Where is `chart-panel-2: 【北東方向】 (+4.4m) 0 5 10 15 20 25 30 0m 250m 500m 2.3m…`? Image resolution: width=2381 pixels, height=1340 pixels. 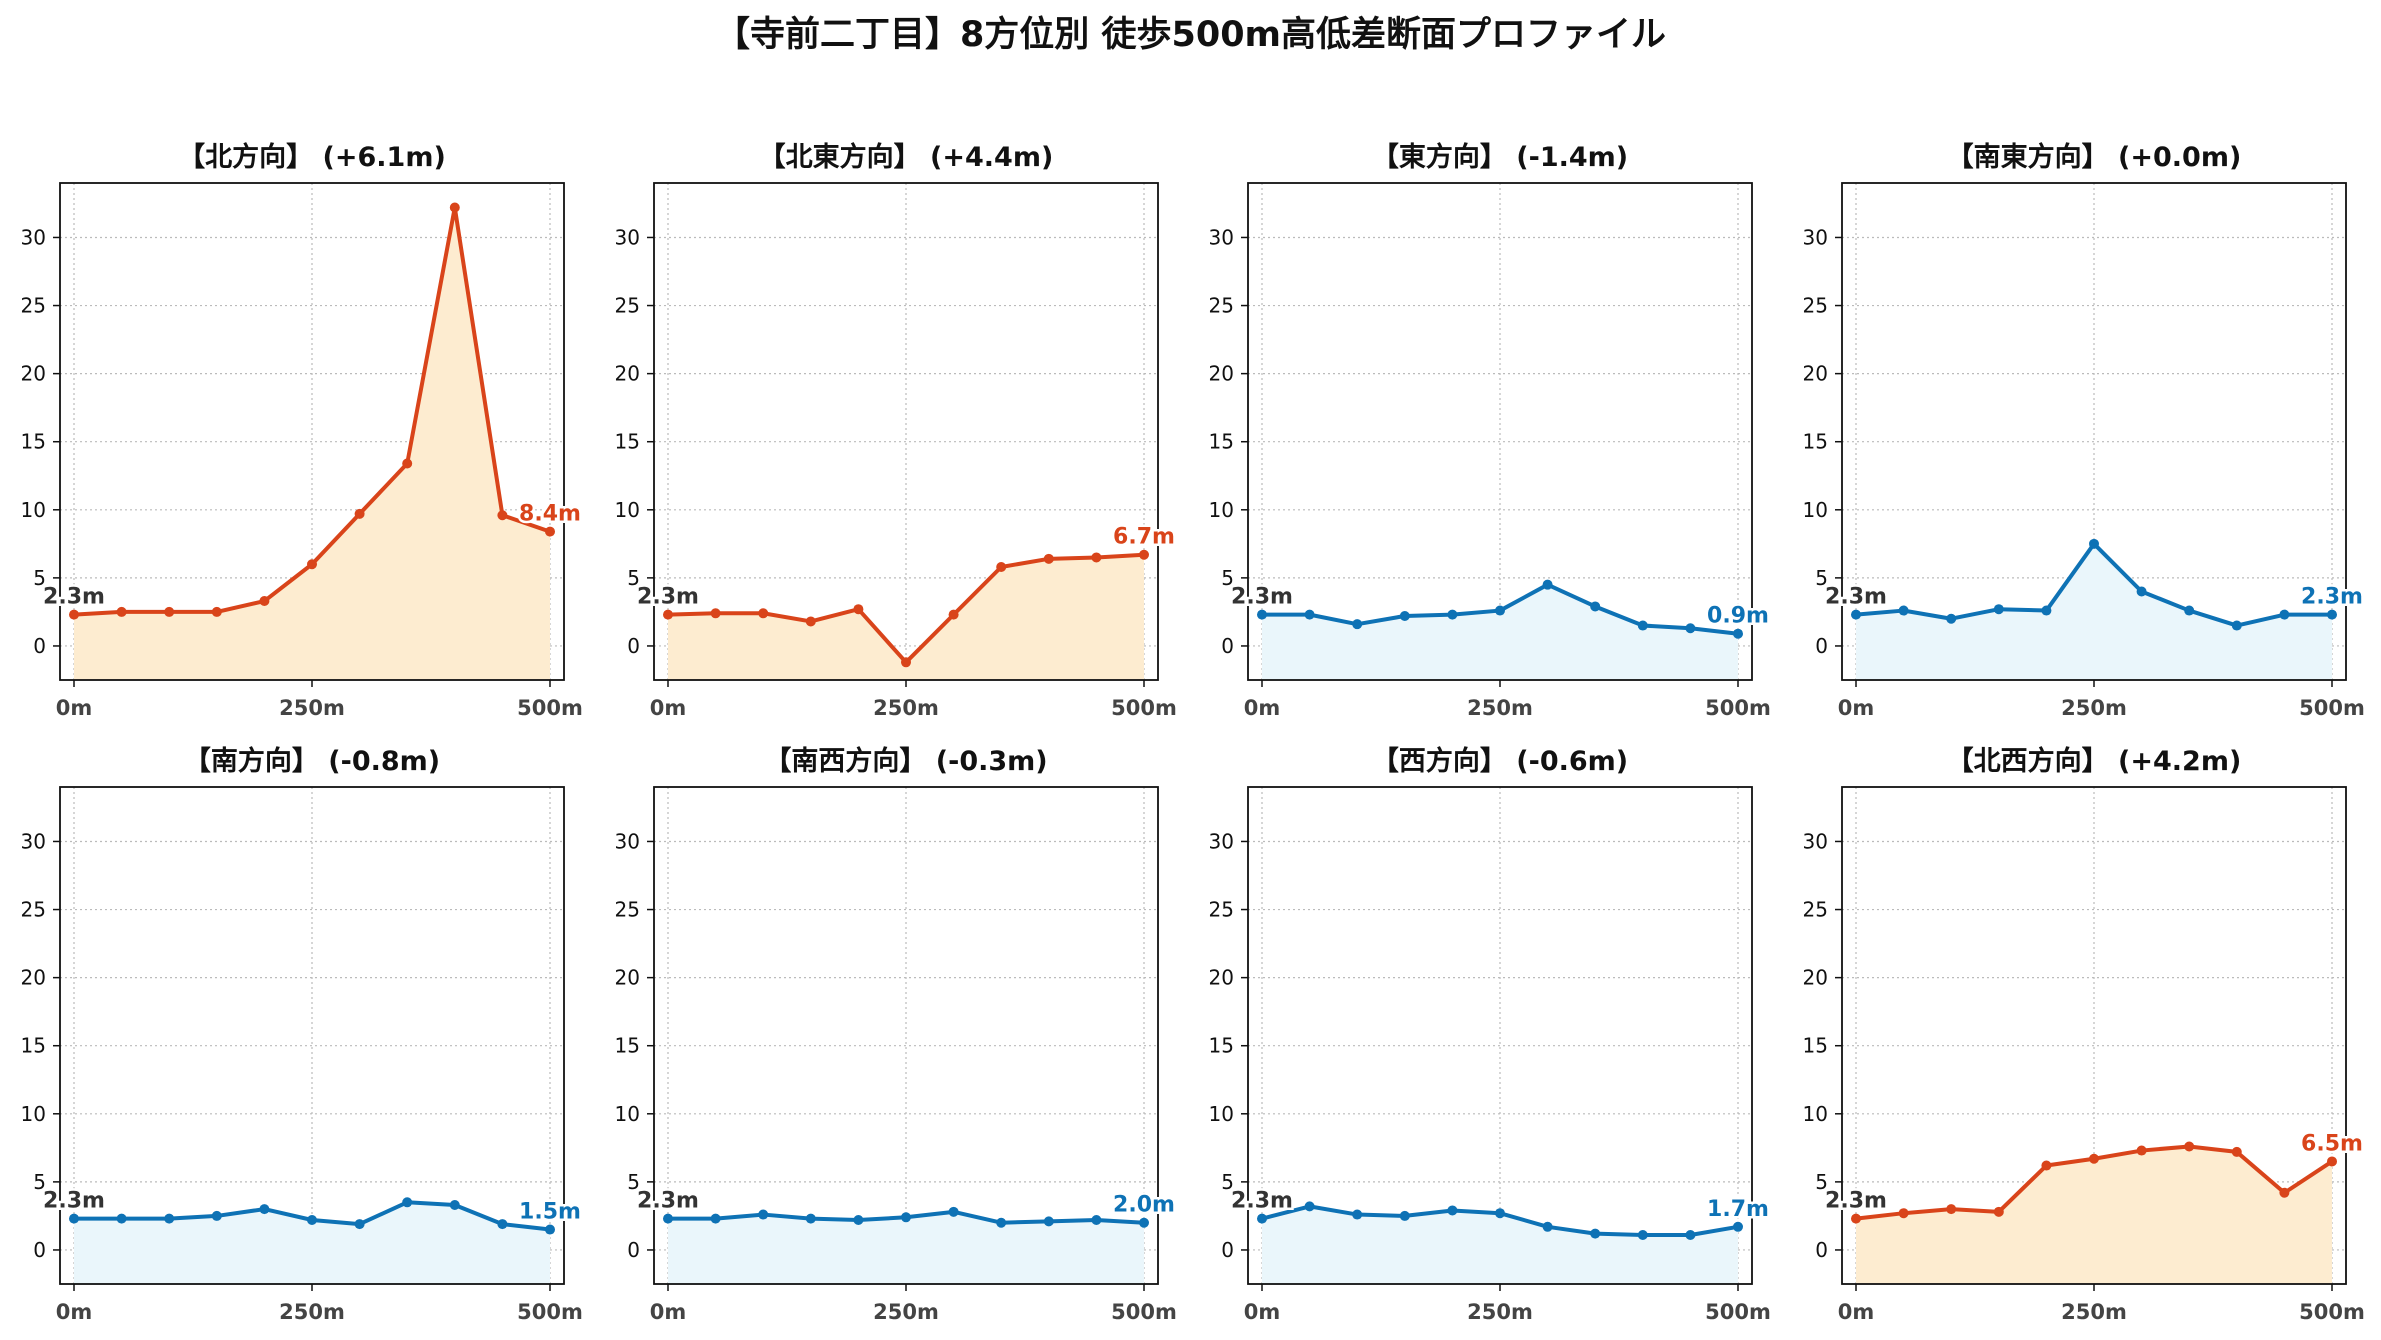
chart-panel-2: 【北東方向】 (+4.4m) 0 5 10 15 20 25 30 0m 250m 500m 2.3m… is located at coordinates (896, 430).